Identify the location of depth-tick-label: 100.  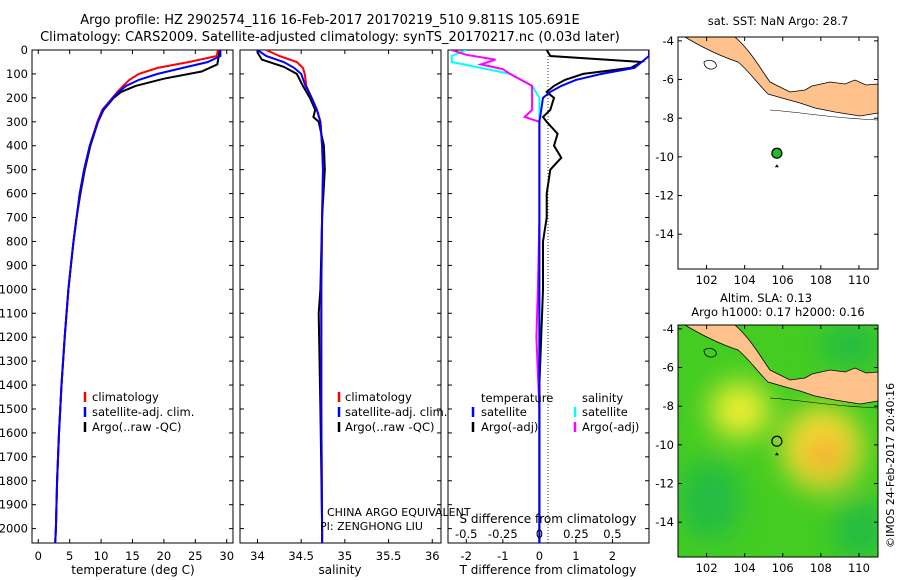
(17, 74).